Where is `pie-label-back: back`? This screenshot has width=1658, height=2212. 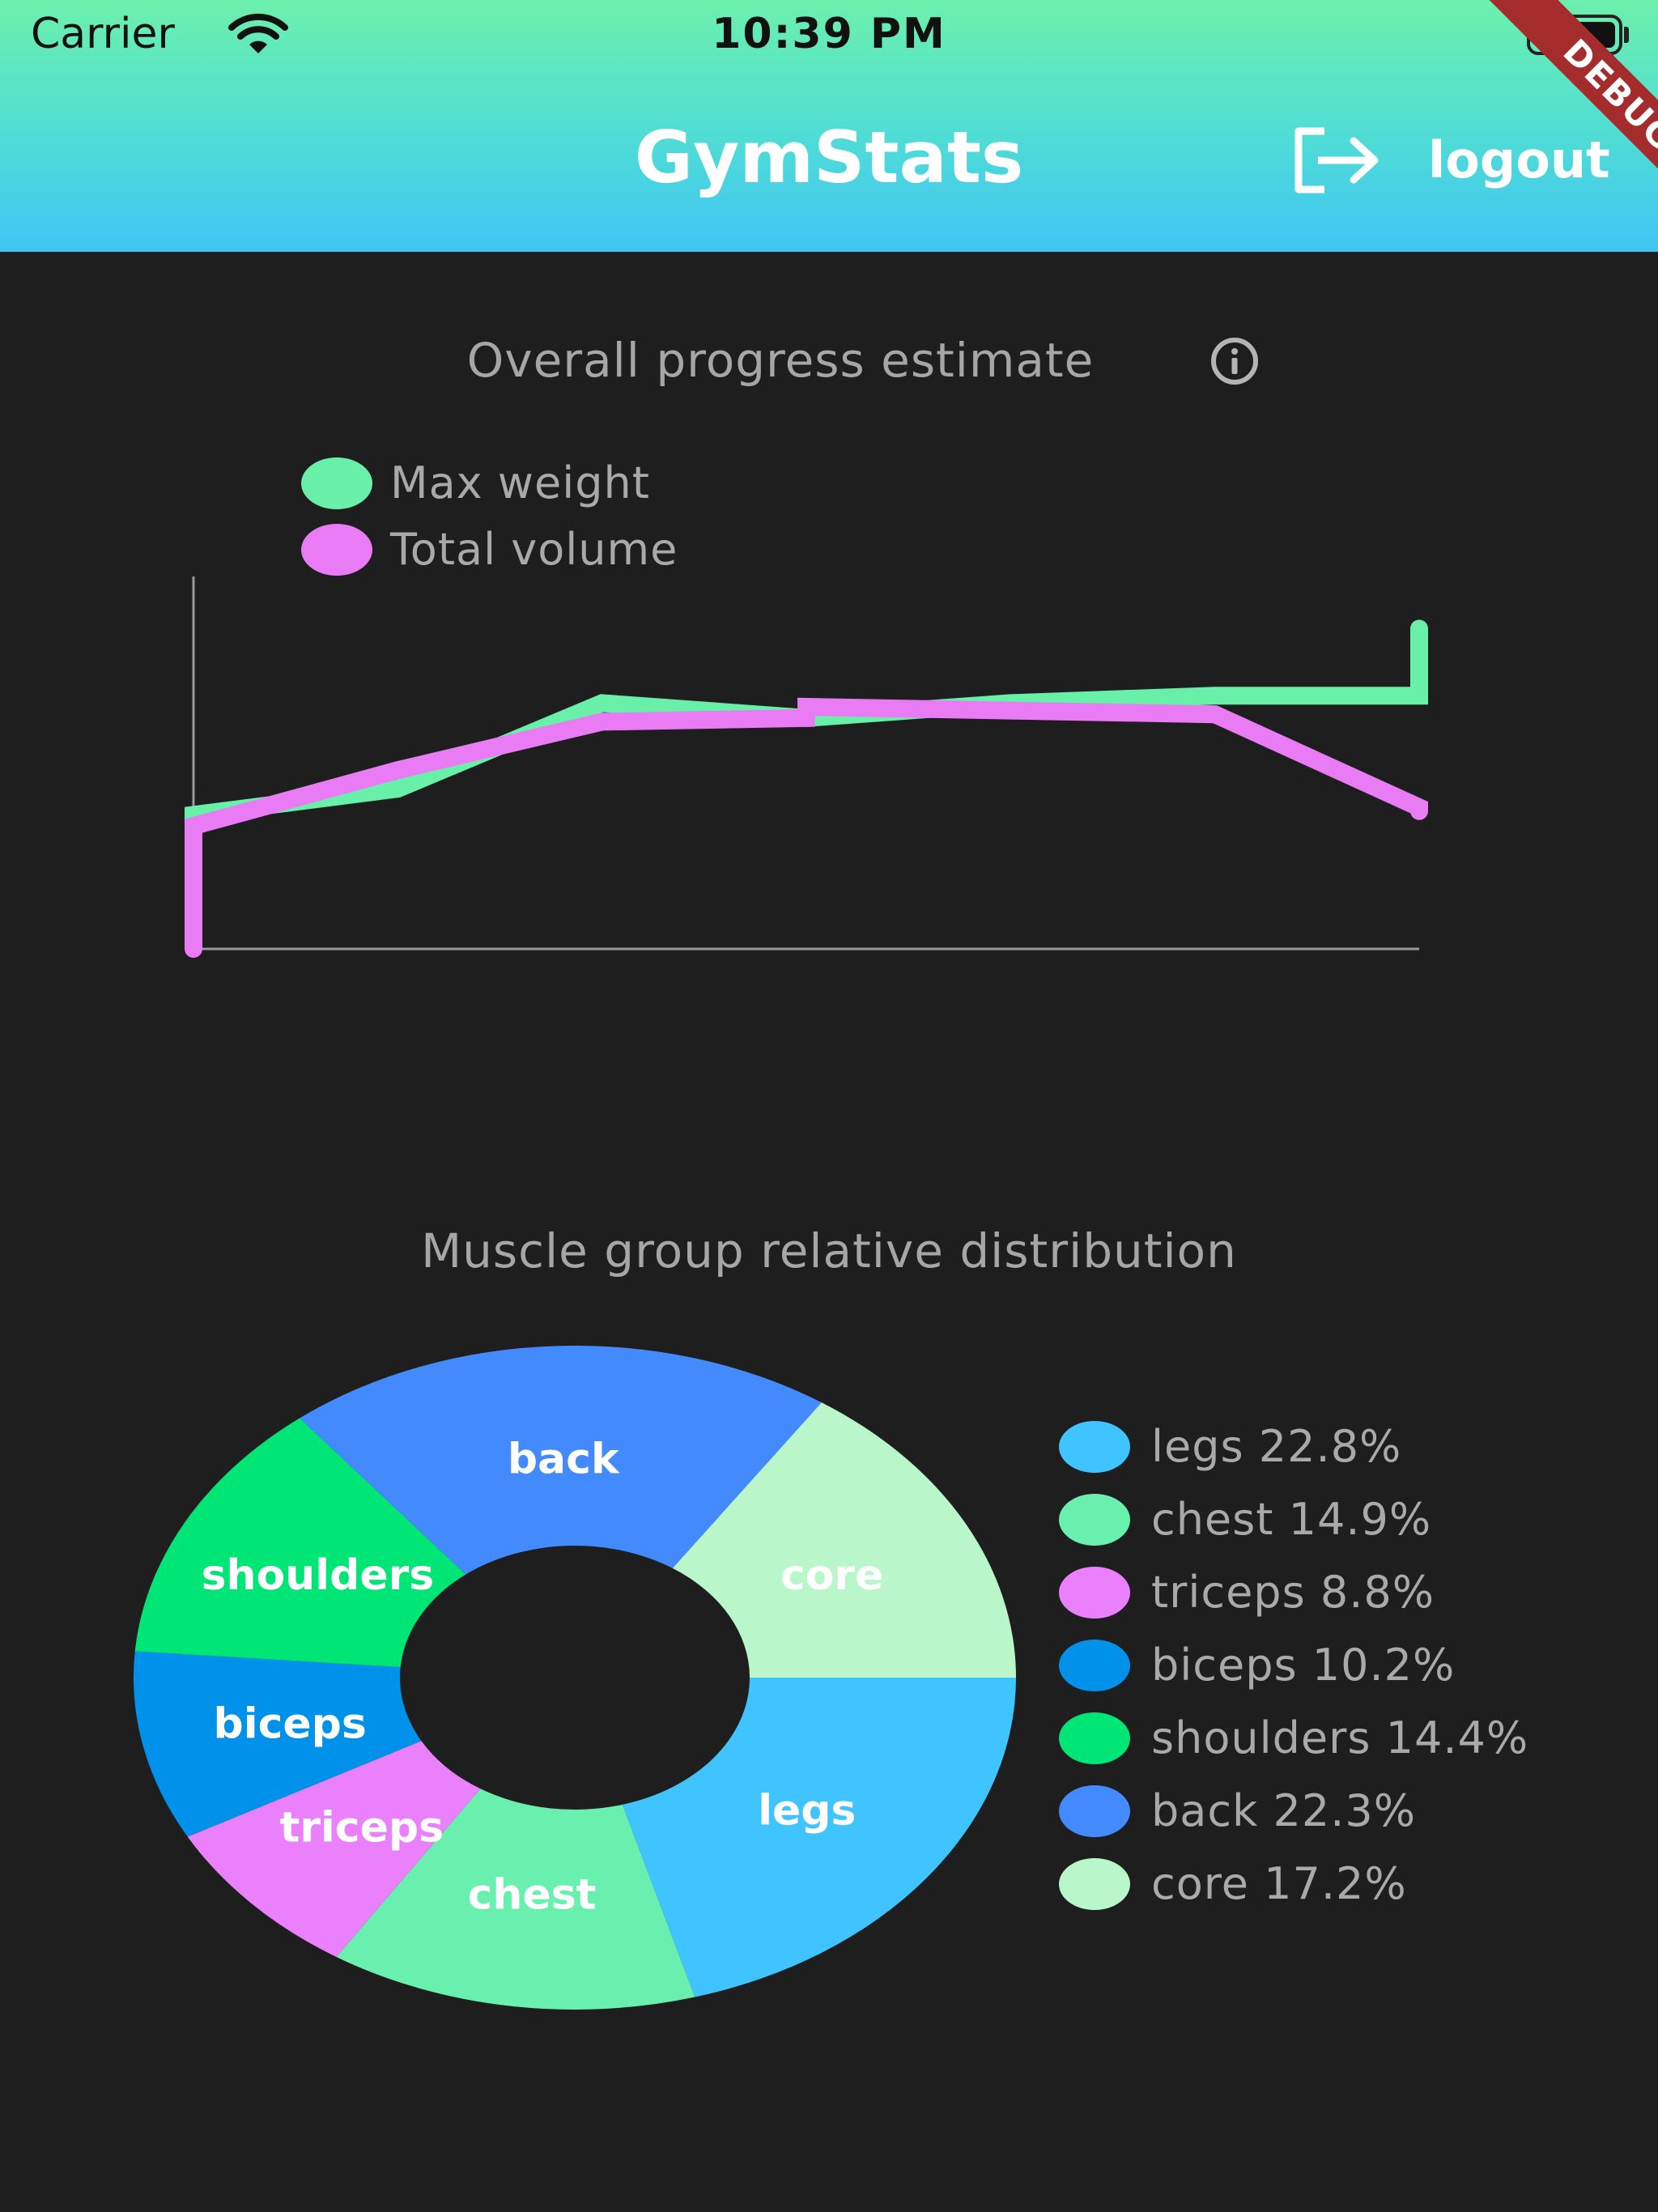
pie-label-back: back is located at coordinates (564, 1460).